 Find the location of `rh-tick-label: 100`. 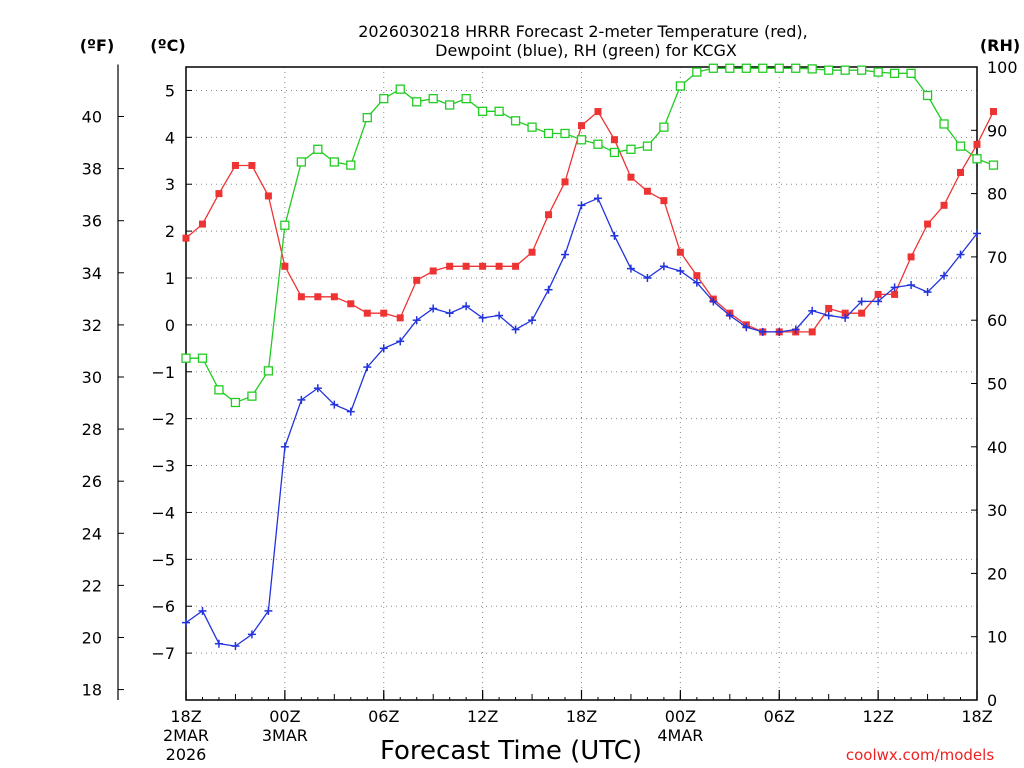

rh-tick-label: 100 is located at coordinates (1002, 67).